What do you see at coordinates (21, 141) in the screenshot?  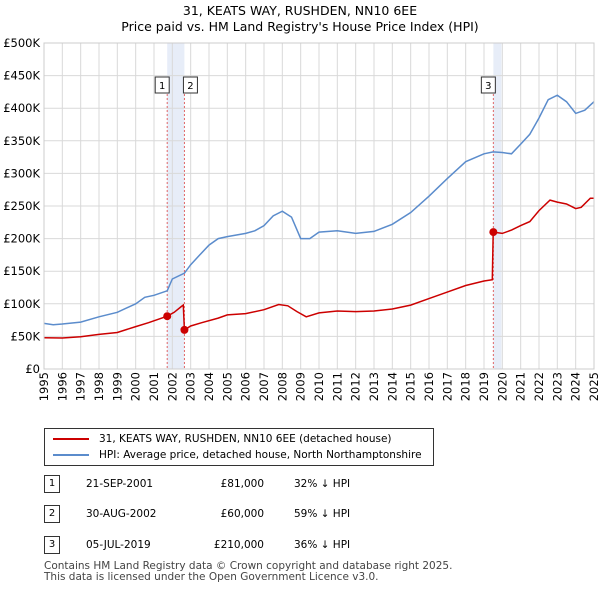 I see `y-tick-label: £350K` at bounding box center [21, 141].